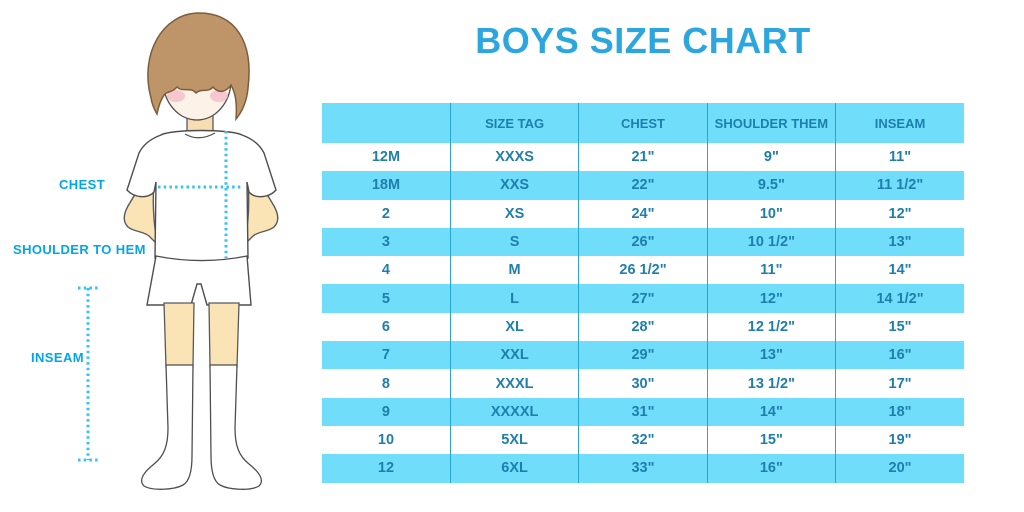 This screenshot has height=512, width=1024. I want to click on table-cell: 26 1/2", so click(643, 270).